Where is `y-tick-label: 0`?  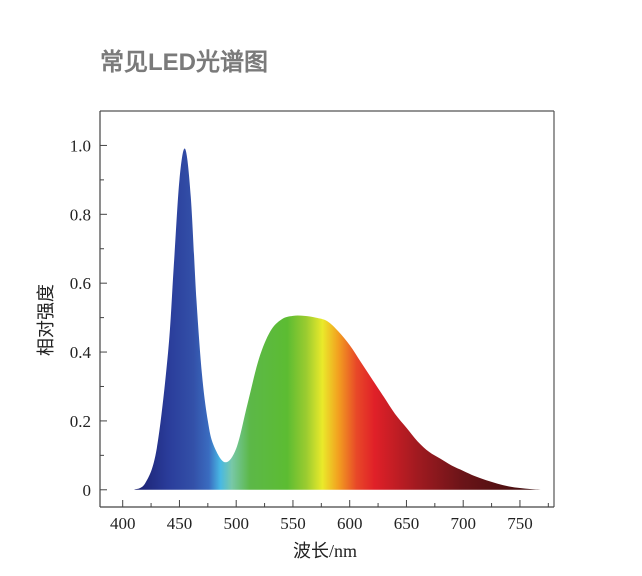
y-tick-label: 0 is located at coordinates (87, 490).